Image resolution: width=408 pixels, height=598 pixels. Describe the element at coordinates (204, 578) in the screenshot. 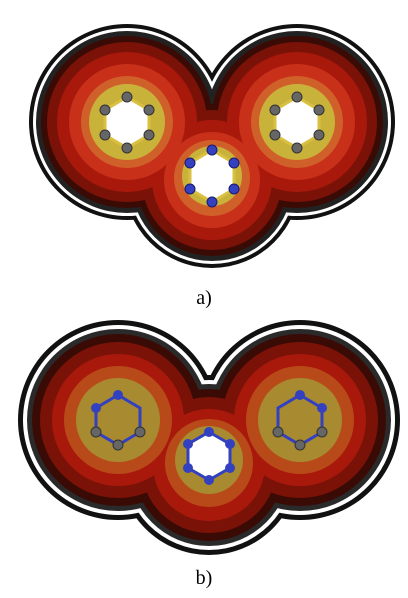

I see `panel-label: b)` at that location.